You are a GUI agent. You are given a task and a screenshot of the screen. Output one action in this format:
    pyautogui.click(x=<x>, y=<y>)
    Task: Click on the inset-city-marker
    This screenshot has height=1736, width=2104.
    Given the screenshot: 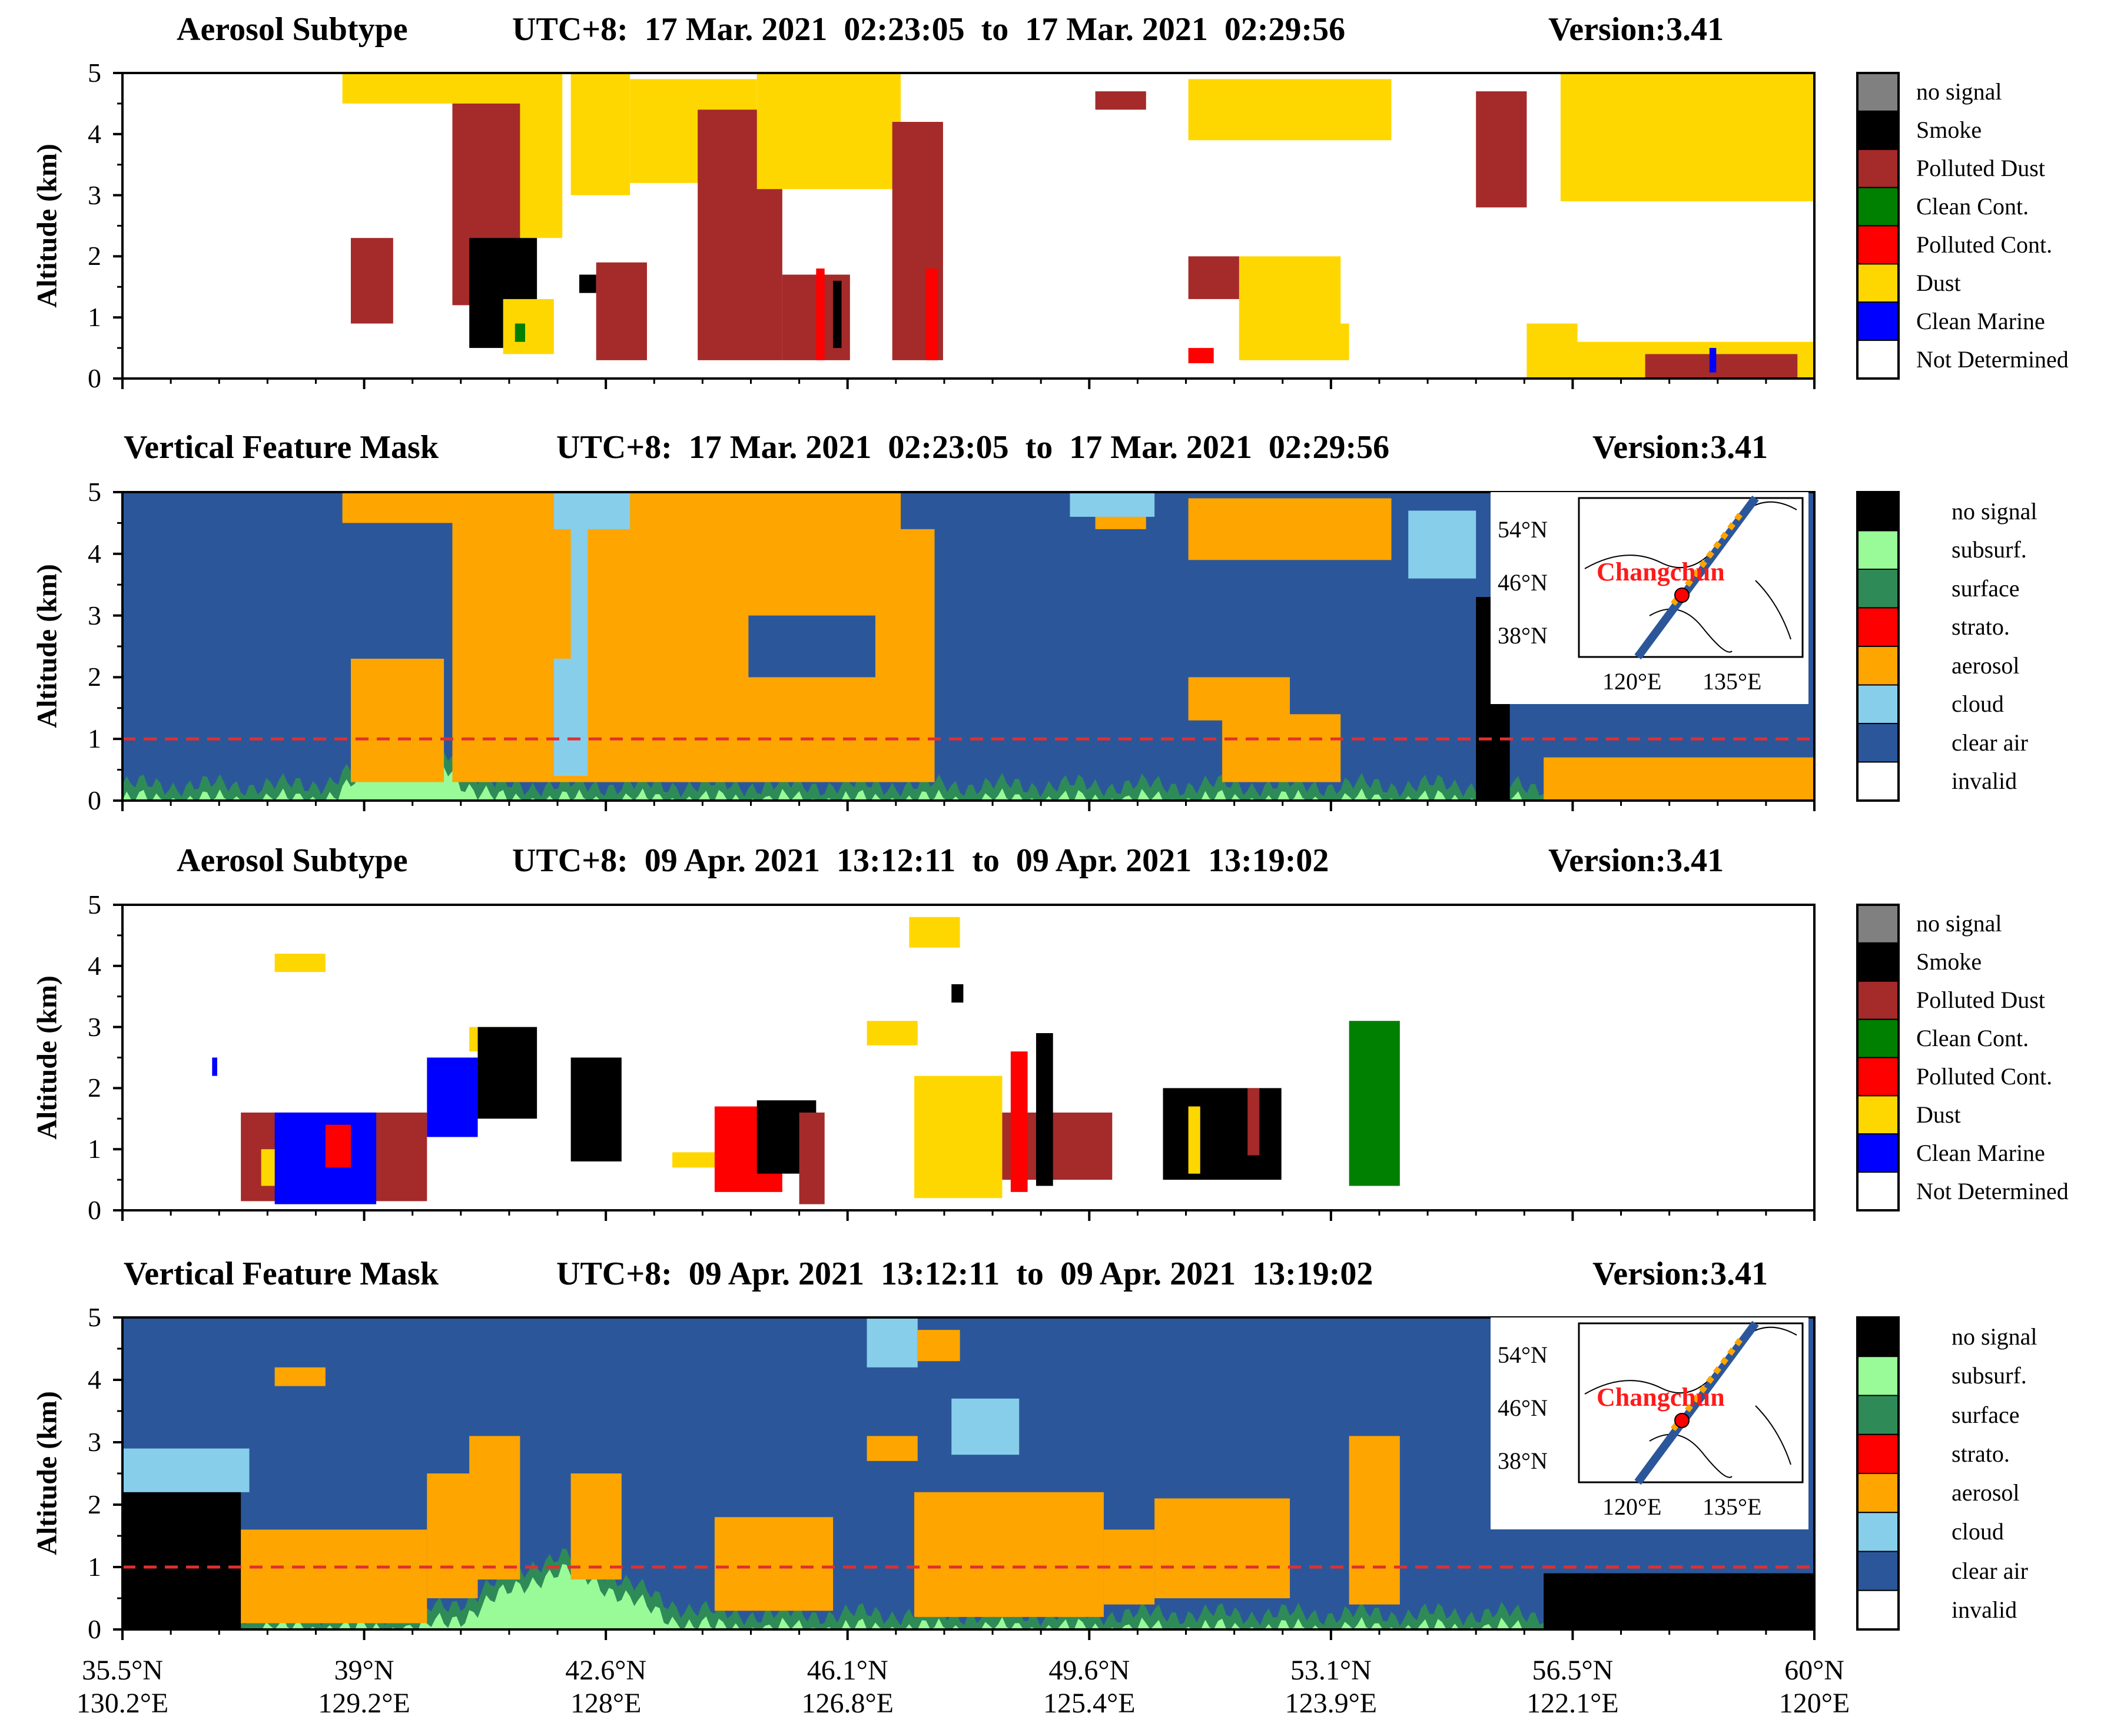 What is the action you would take?
    pyautogui.click(x=1682, y=595)
    